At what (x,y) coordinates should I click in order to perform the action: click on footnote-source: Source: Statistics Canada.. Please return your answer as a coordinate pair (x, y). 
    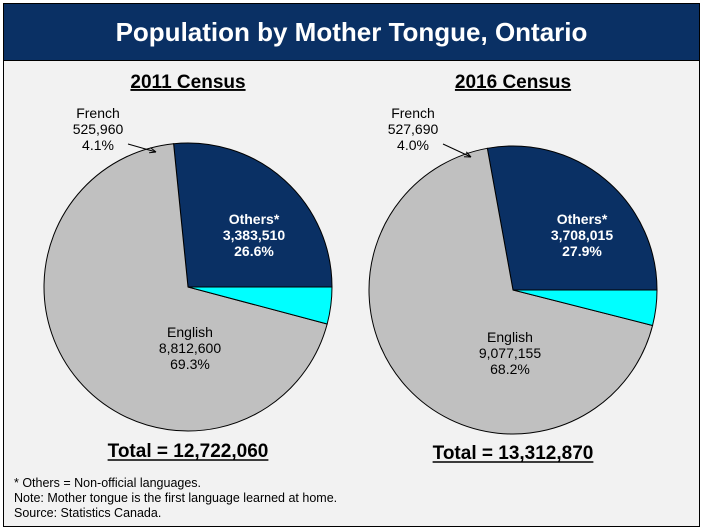
    Looking at the image, I should click on (88, 513).